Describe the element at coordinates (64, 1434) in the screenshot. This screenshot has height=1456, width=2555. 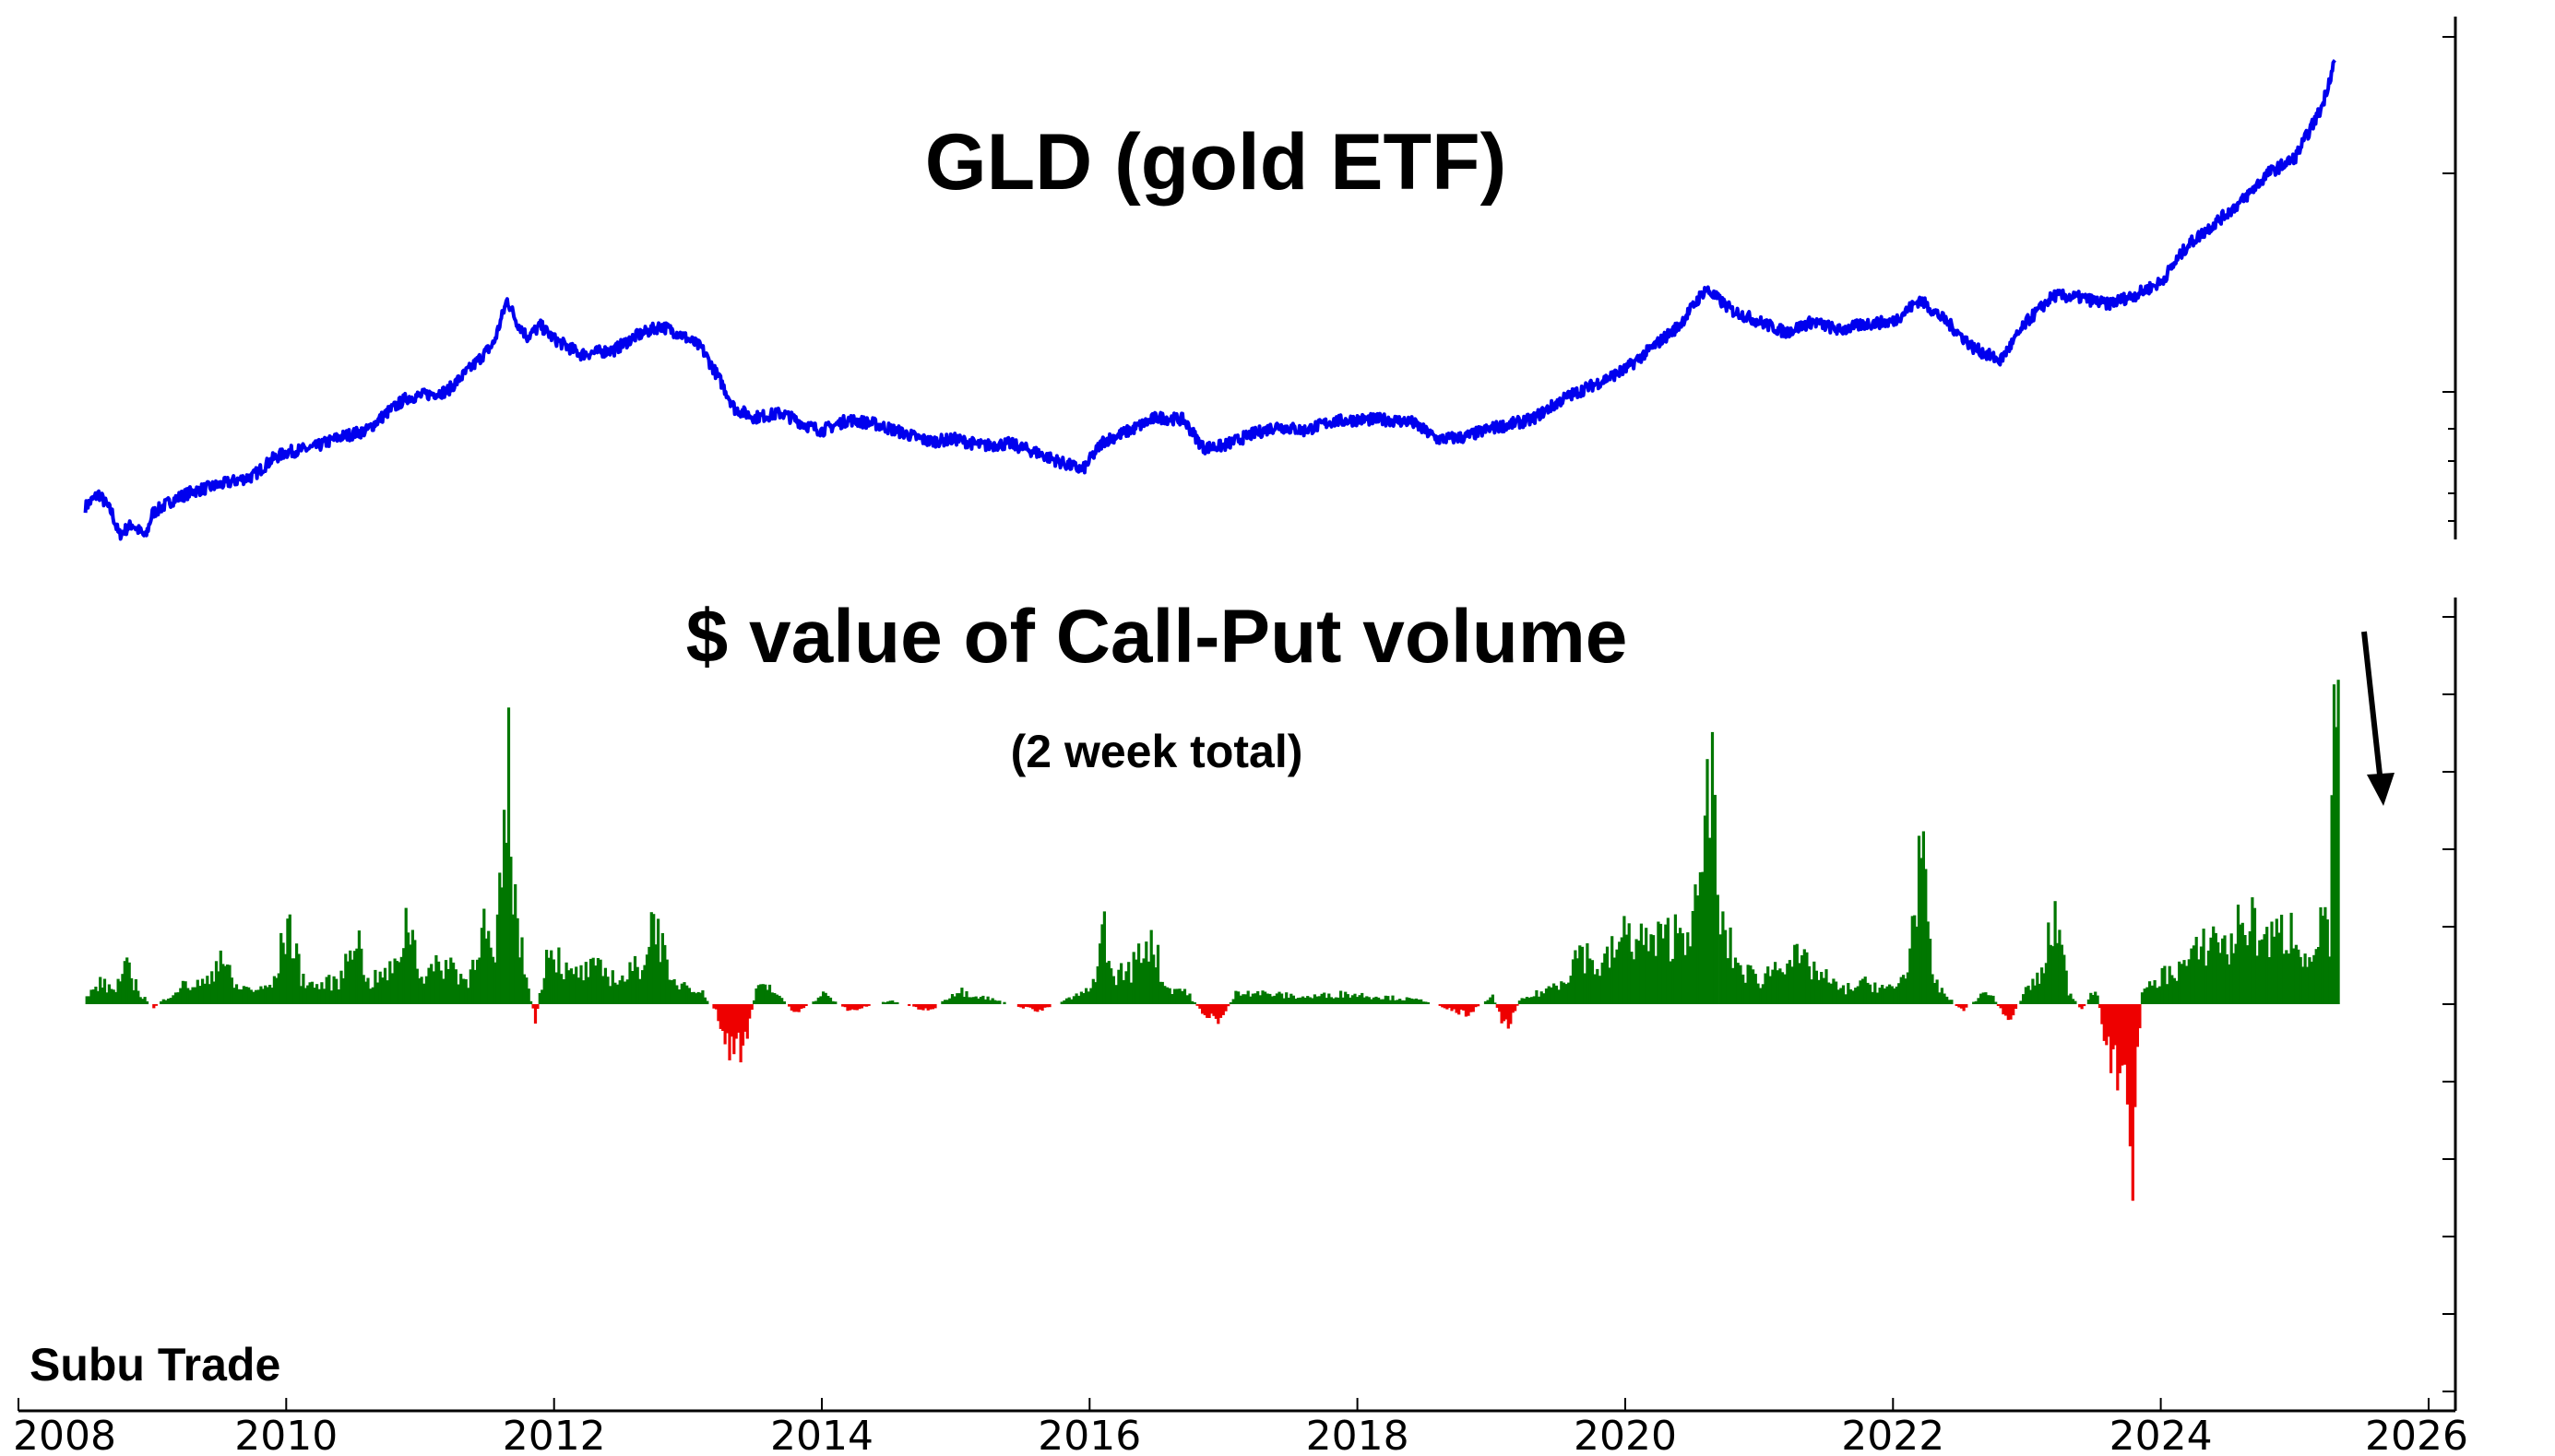
I see `x-tick-label: 2008` at that location.